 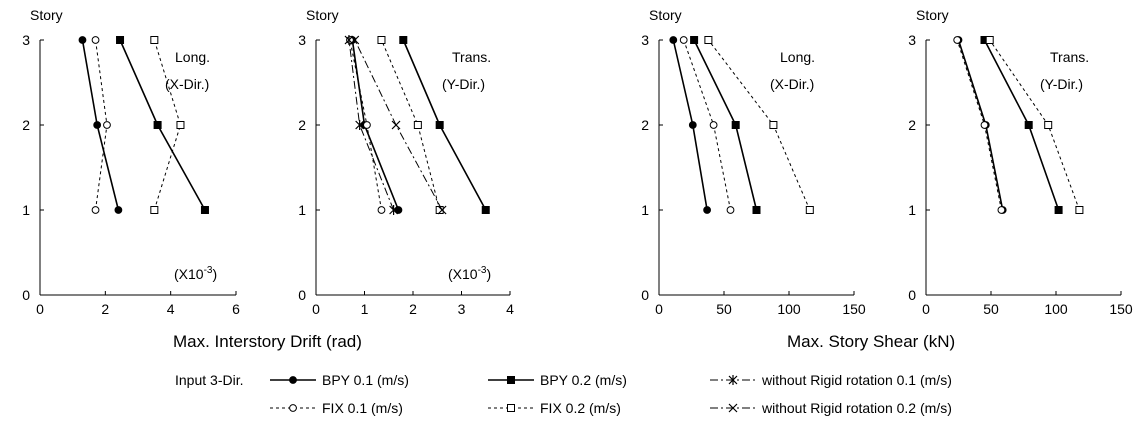 What do you see at coordinates (1056, 309) in the screenshot?
I see `x-tick-label: 100` at bounding box center [1056, 309].